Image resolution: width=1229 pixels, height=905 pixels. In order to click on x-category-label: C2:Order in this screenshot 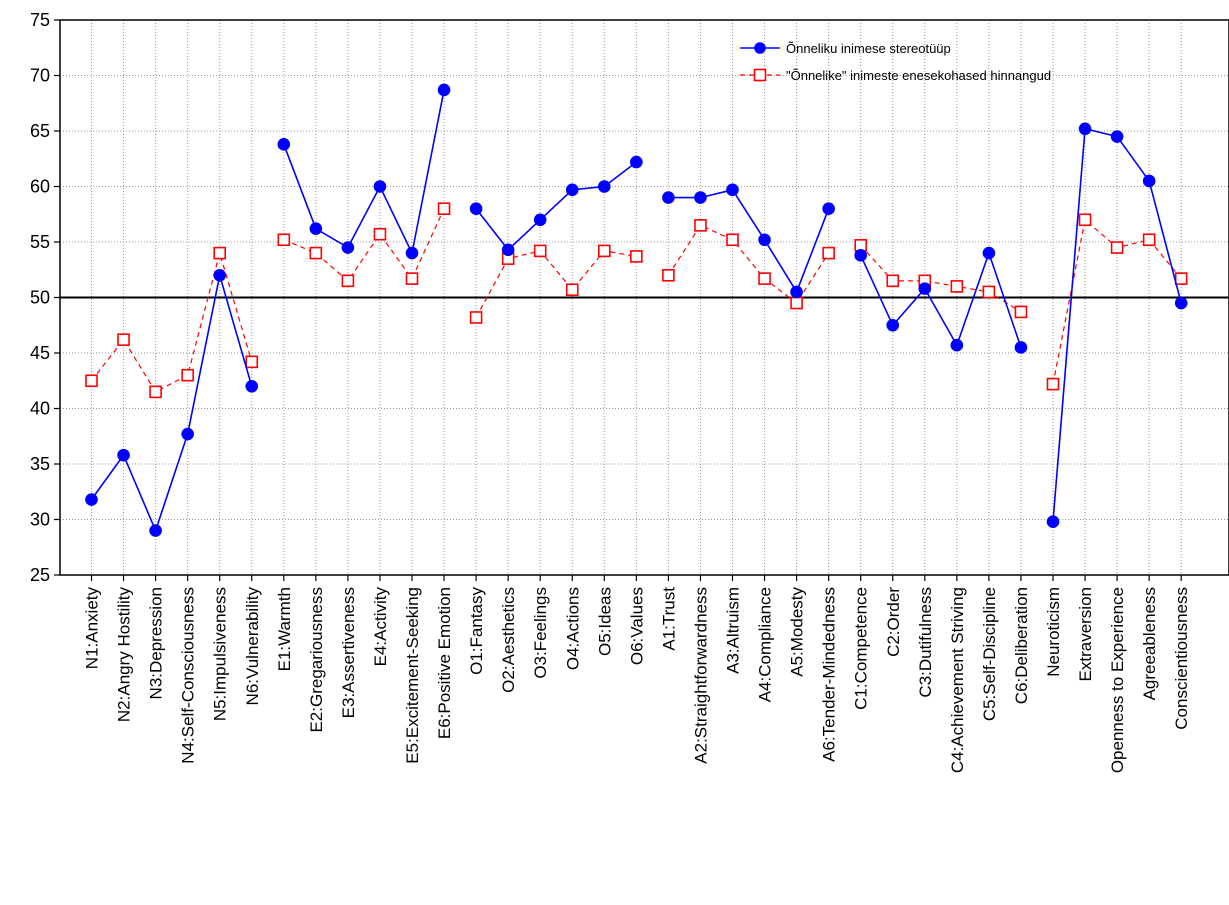, I will do `click(893, 622)`.